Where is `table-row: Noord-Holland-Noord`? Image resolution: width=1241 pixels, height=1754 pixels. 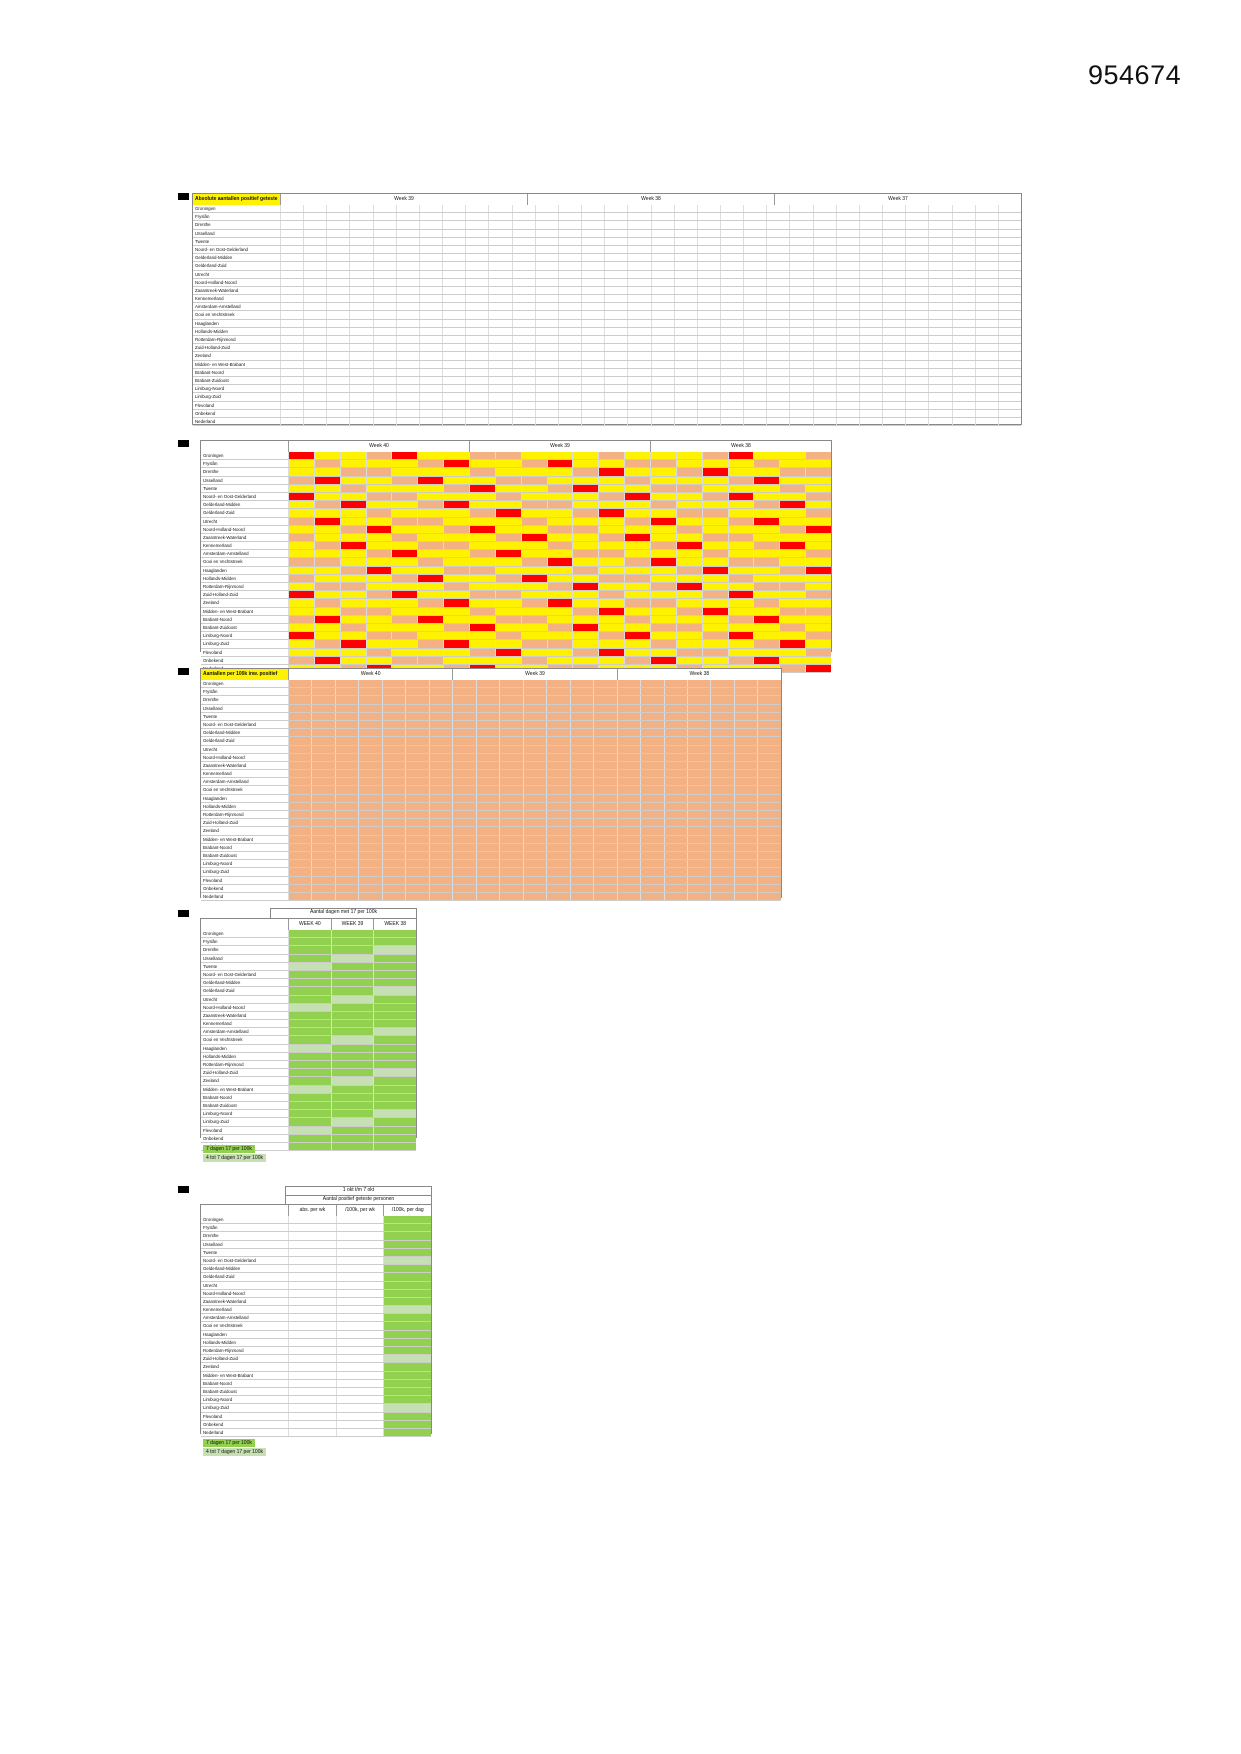 table-row: Noord-Holland-Noord is located at coordinates (607, 282).